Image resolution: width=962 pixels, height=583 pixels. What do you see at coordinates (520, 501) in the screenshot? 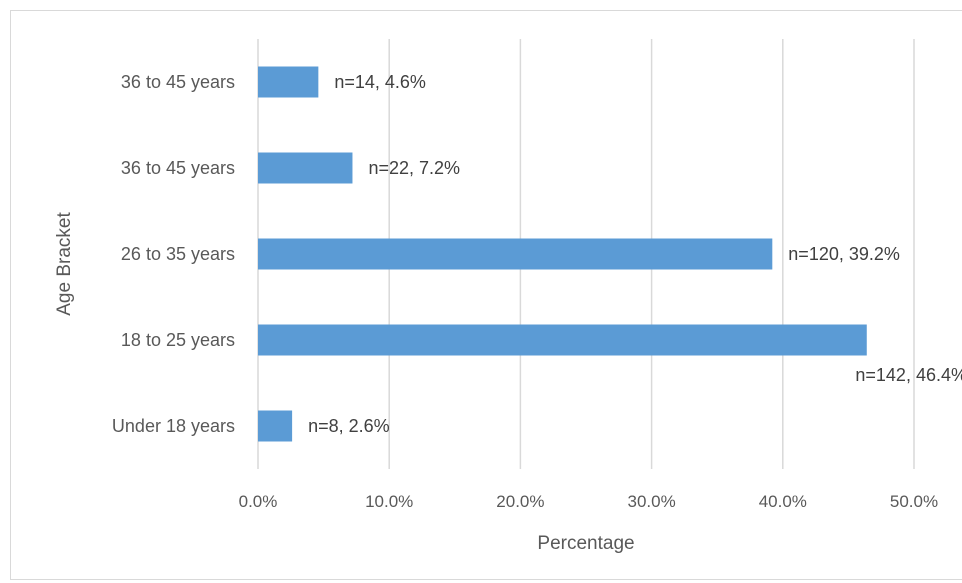
I see `x-tick-label-2: 20.0%` at bounding box center [520, 501].